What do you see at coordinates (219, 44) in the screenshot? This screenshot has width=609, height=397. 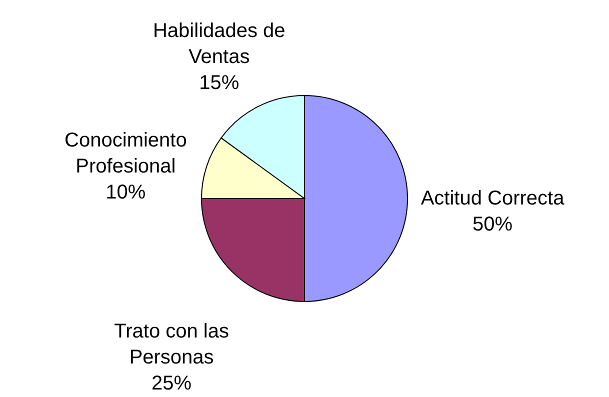 I see `slice-label: Habilidades de Ventas` at bounding box center [219, 44].